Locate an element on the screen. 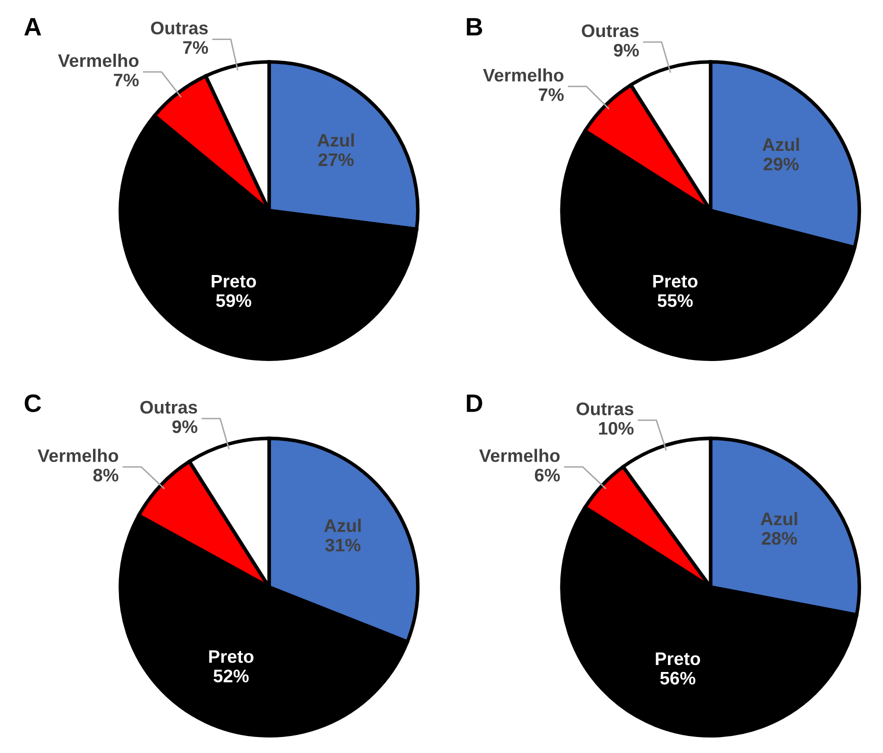 The height and width of the screenshot is (753, 883). data-label: 56% is located at coordinates (678, 678).